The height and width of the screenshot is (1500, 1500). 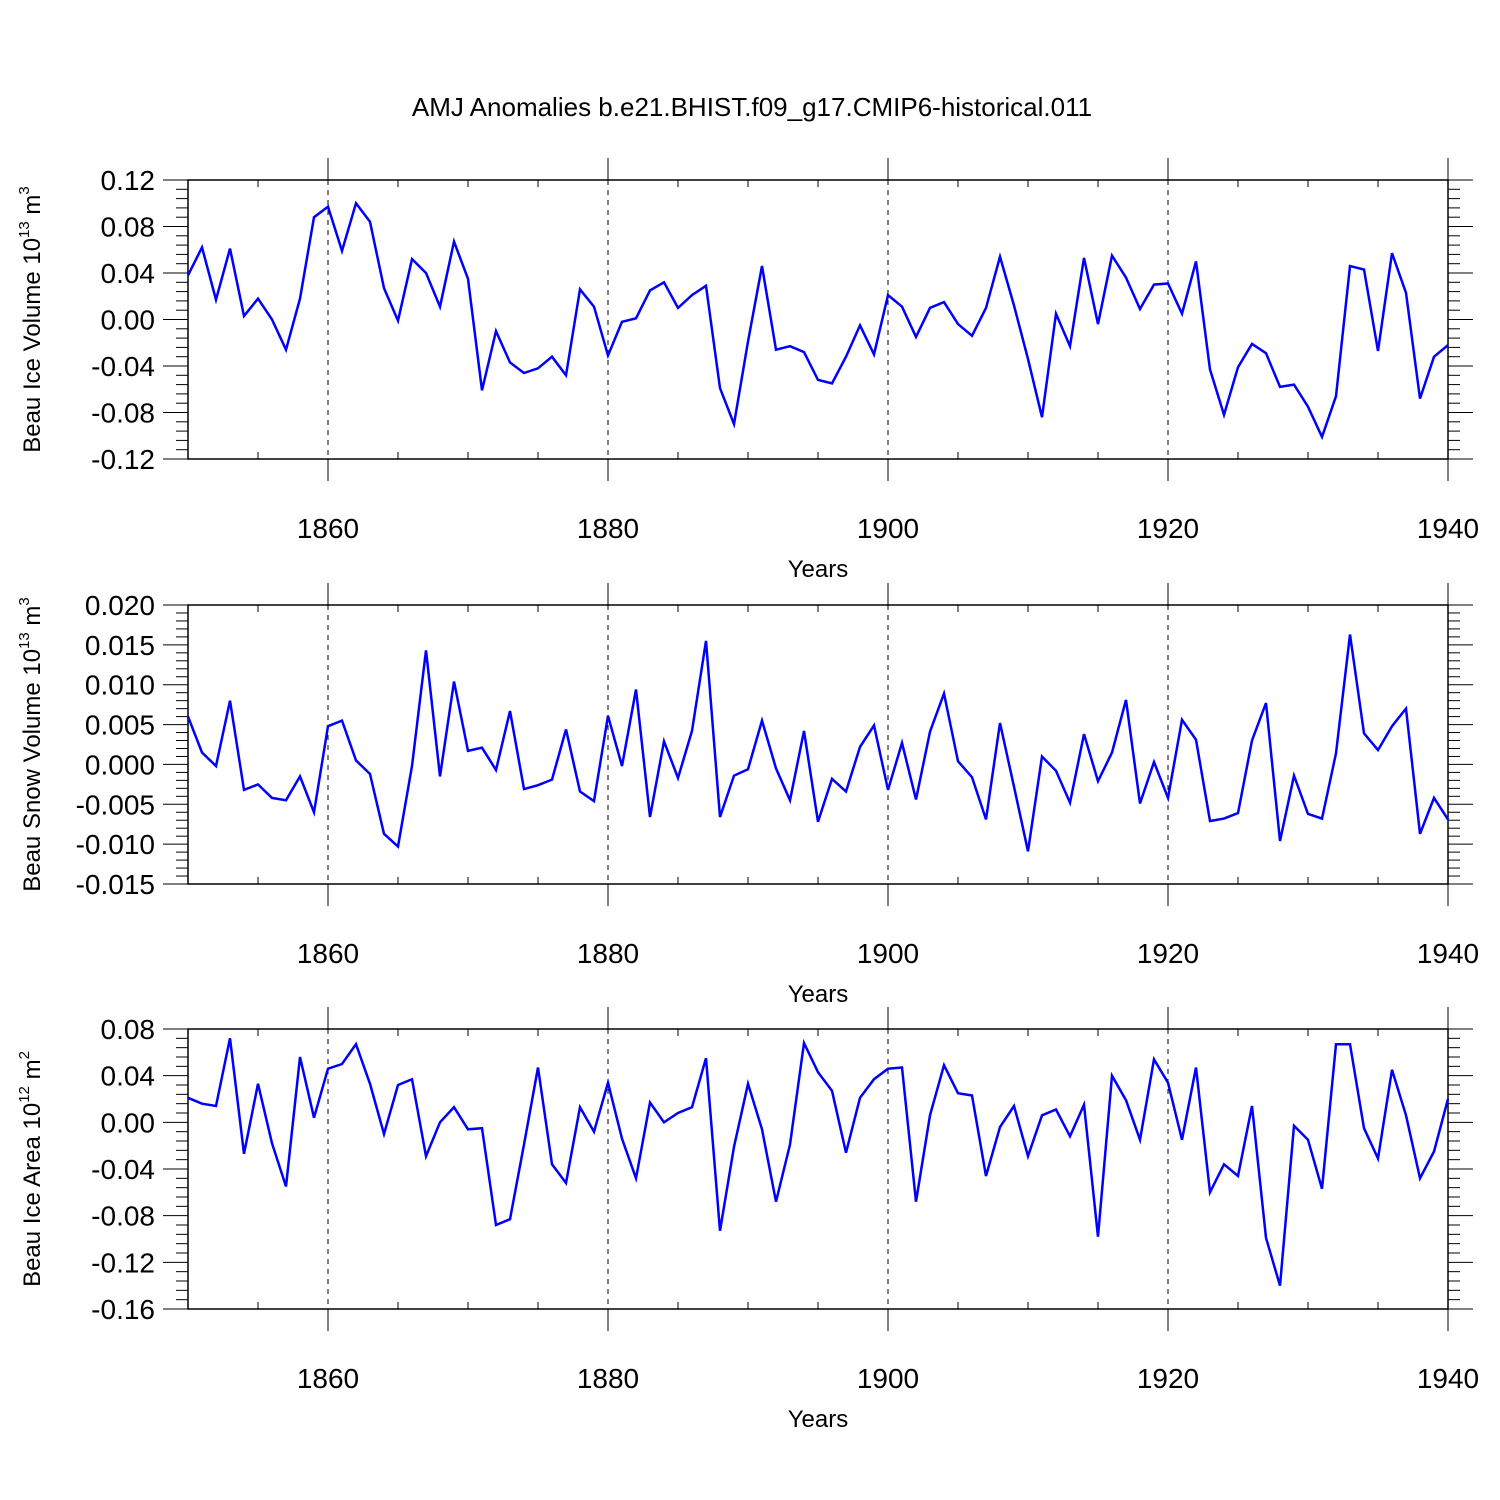 I want to click on ytick-label: 0.010, so click(x=120, y=685).